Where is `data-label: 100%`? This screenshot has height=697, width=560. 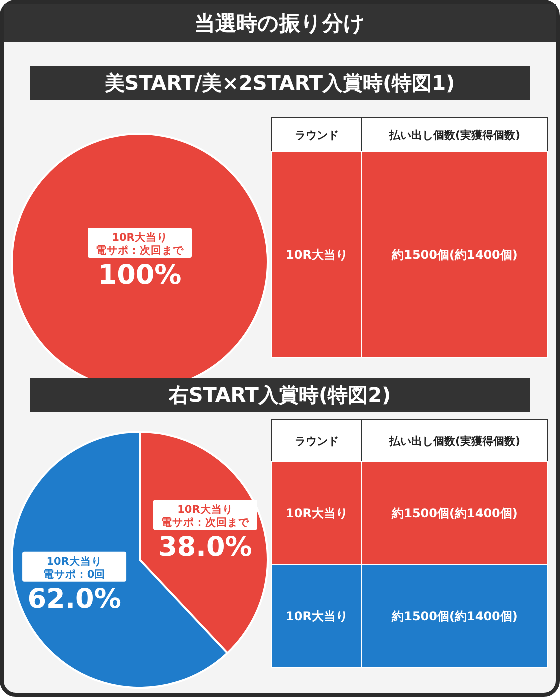
data-label: 100% is located at coordinates (140, 275).